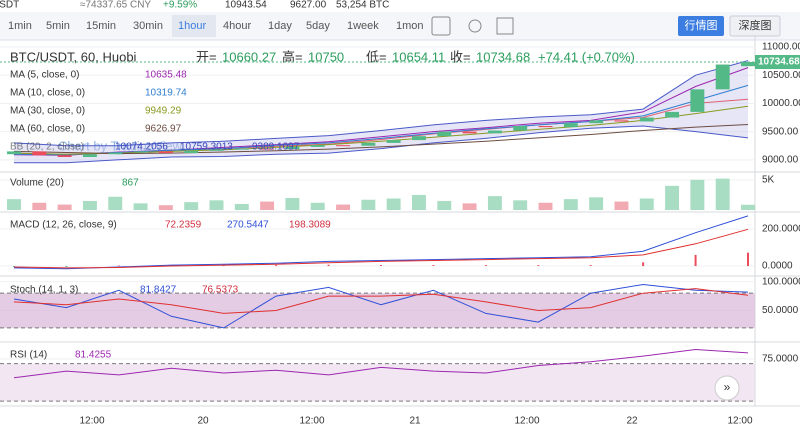 The image size is (800, 444). What do you see at coordinates (292, 56) in the screenshot?
I see `ohlc-label: 高=` at bounding box center [292, 56].